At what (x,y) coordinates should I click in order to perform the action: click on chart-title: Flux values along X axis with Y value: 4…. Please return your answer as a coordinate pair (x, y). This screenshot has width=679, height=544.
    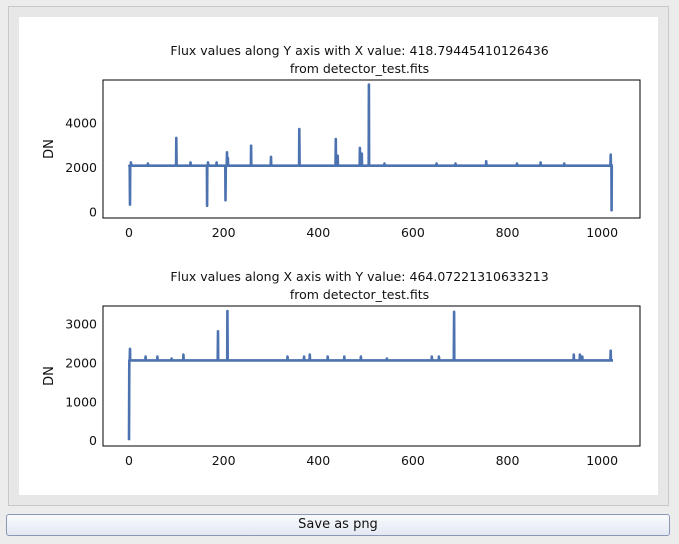
    Looking at the image, I should click on (359, 276).